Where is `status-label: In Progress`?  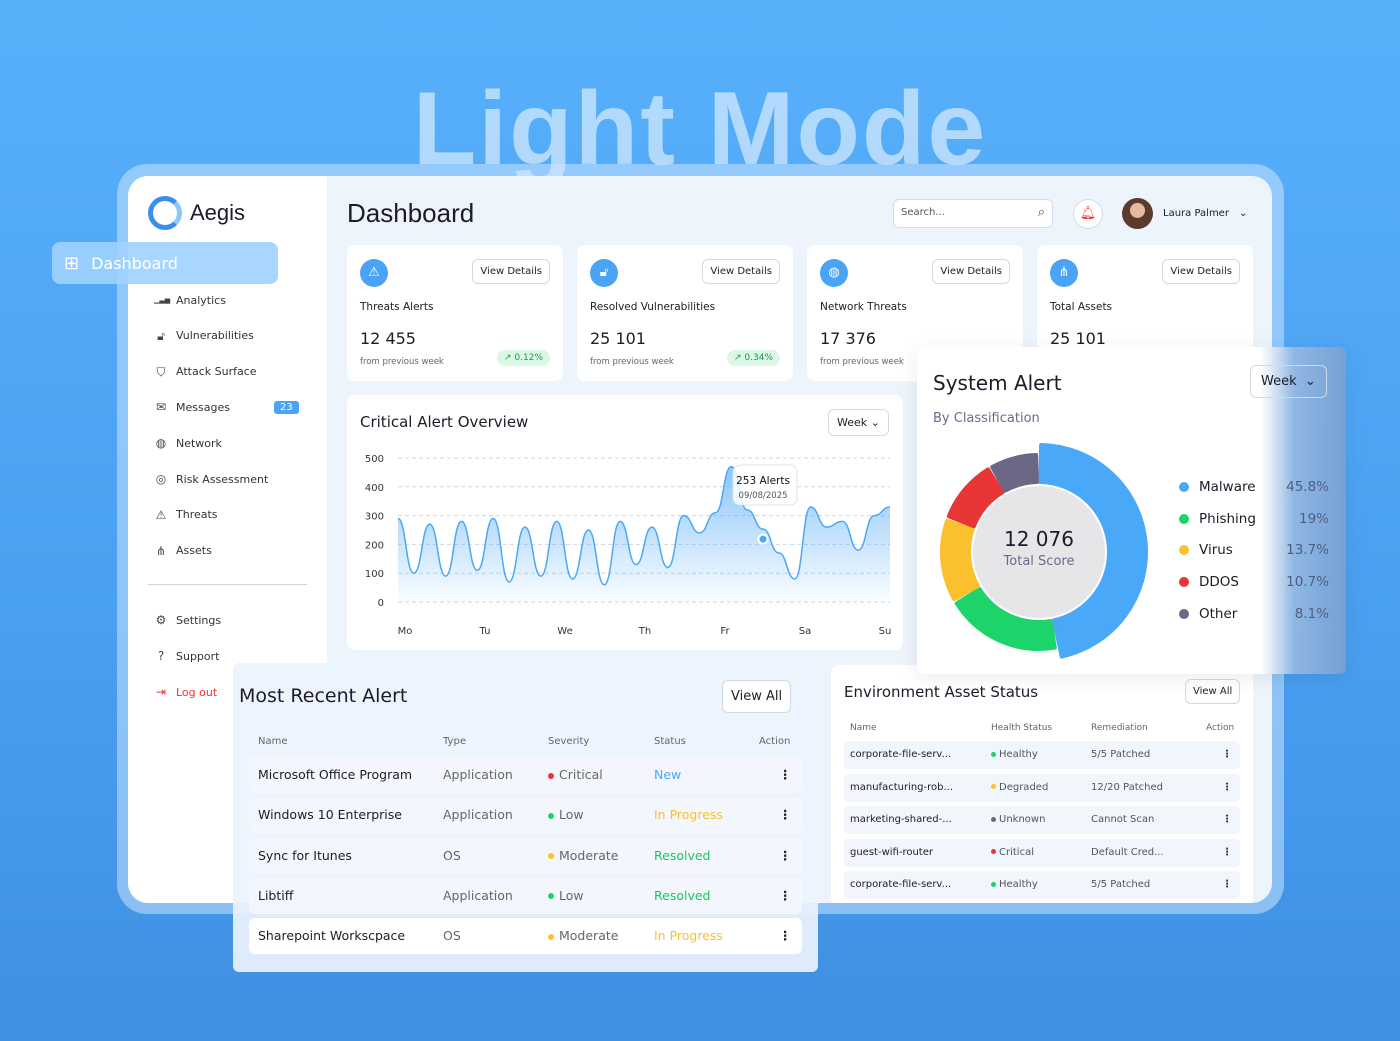
status-label: In Progress is located at coordinates (688, 936).